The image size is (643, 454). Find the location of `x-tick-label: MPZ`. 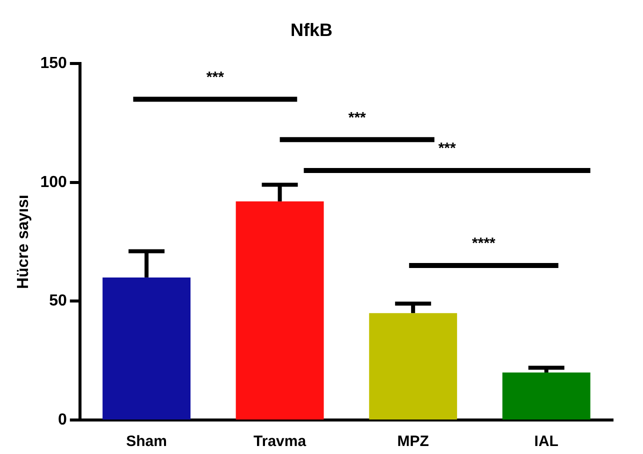

x-tick-label: MPZ is located at coordinates (413, 441).